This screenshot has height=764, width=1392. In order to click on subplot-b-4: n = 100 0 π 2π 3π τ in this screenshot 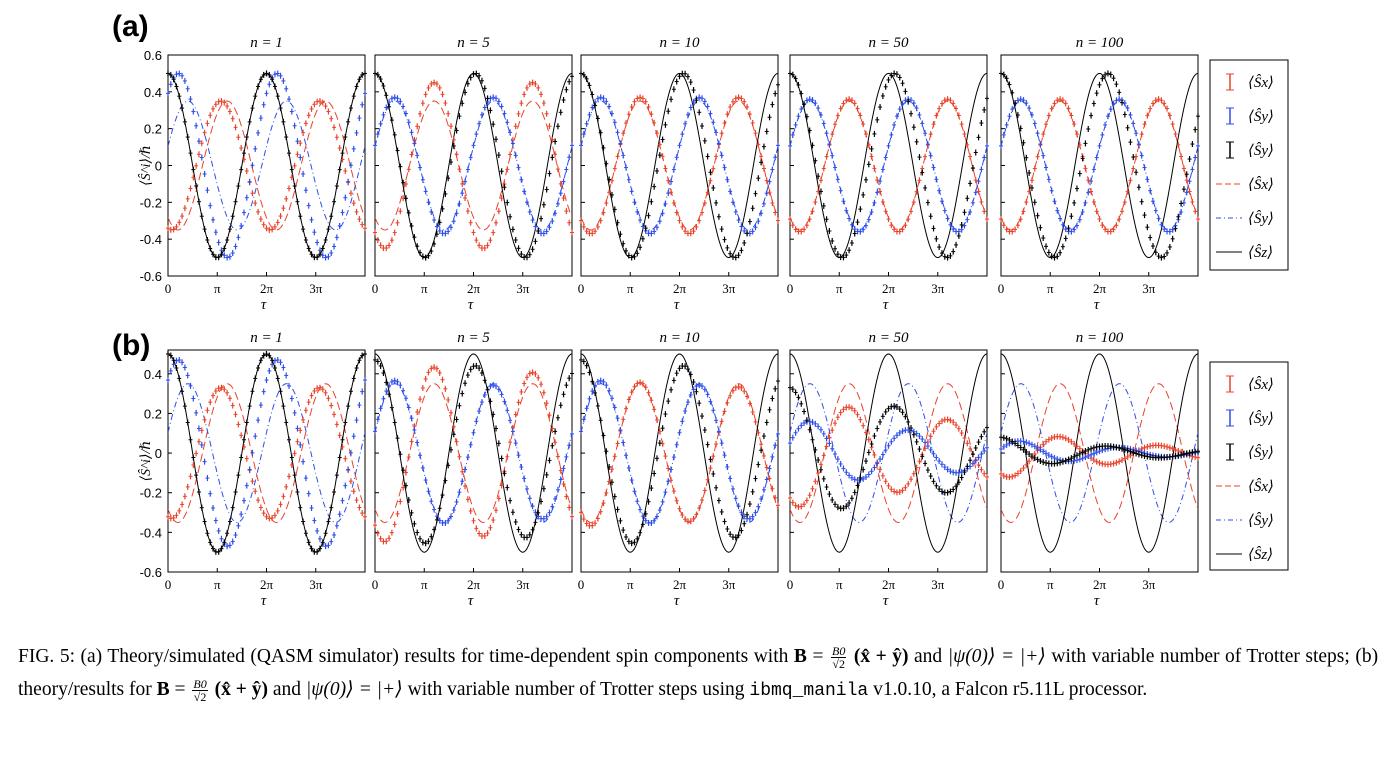, I will do `click(1099, 469)`.